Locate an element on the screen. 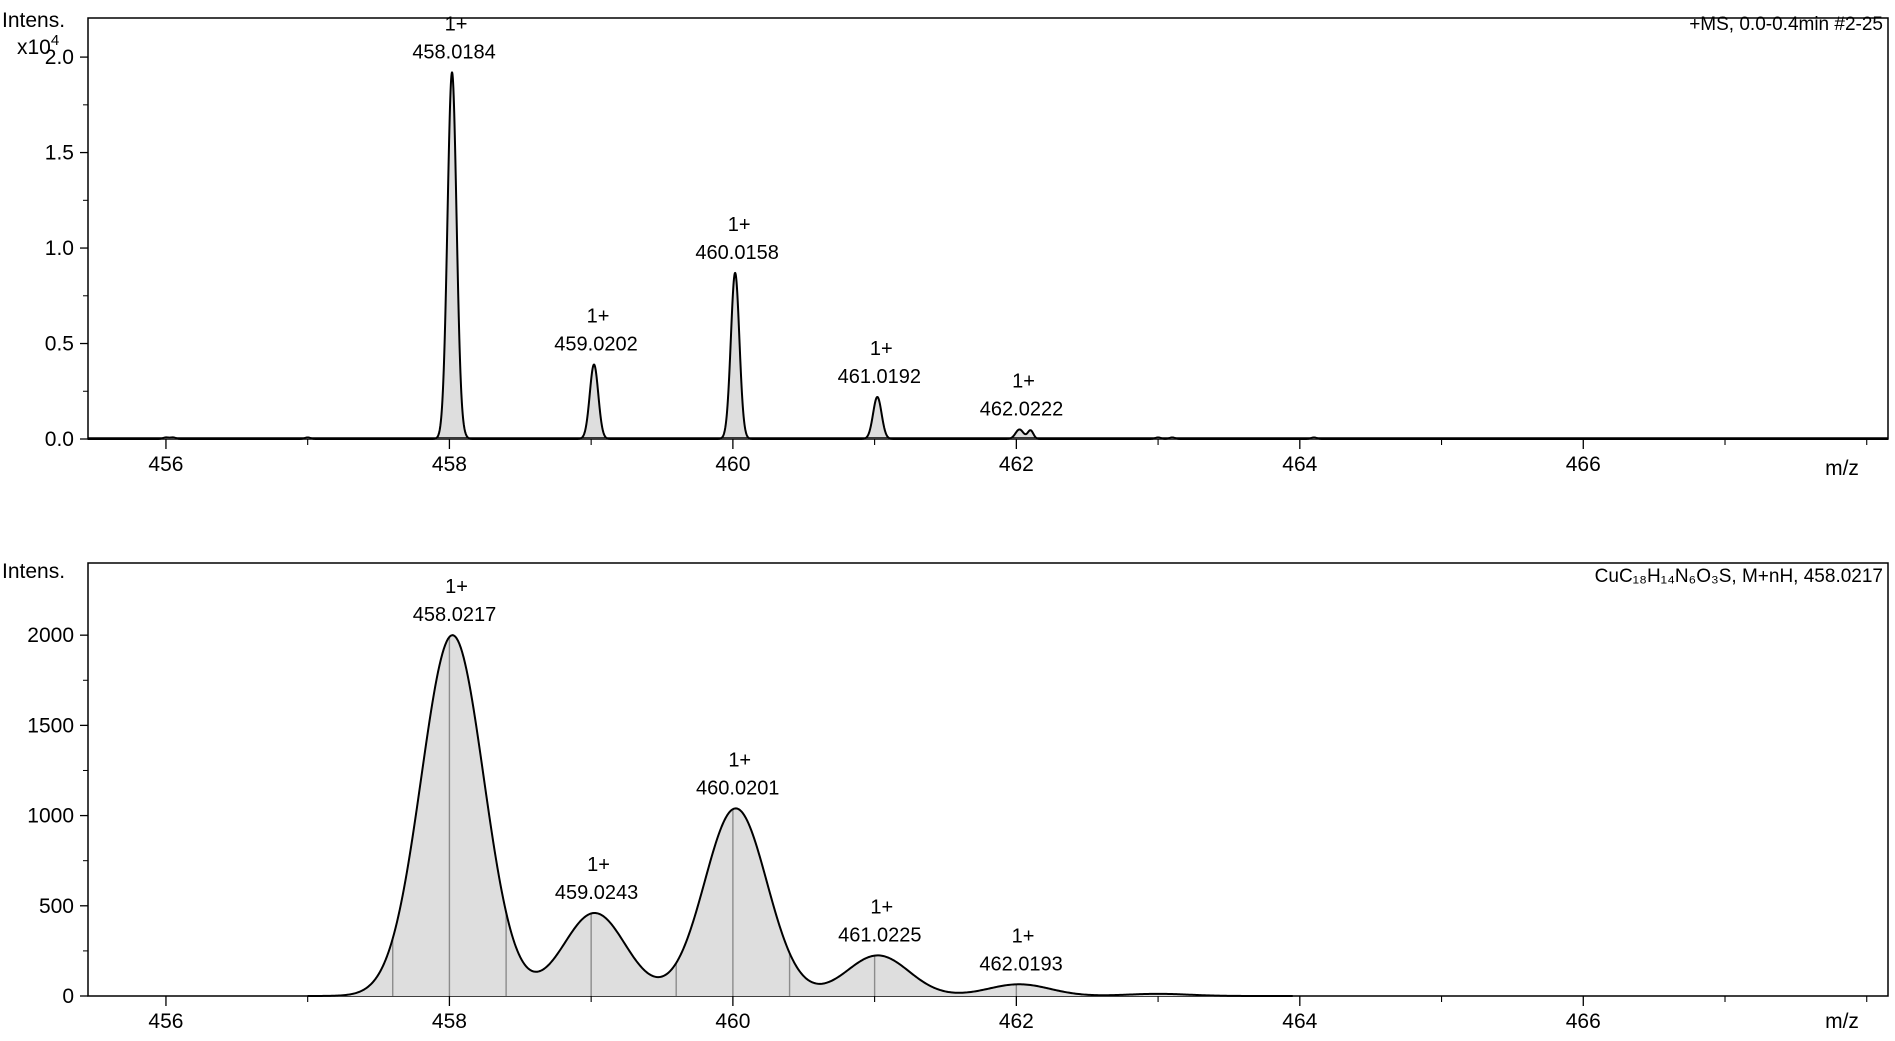 The image size is (1895, 1041). peak-mz-label: 461.0192 is located at coordinates (879, 377).